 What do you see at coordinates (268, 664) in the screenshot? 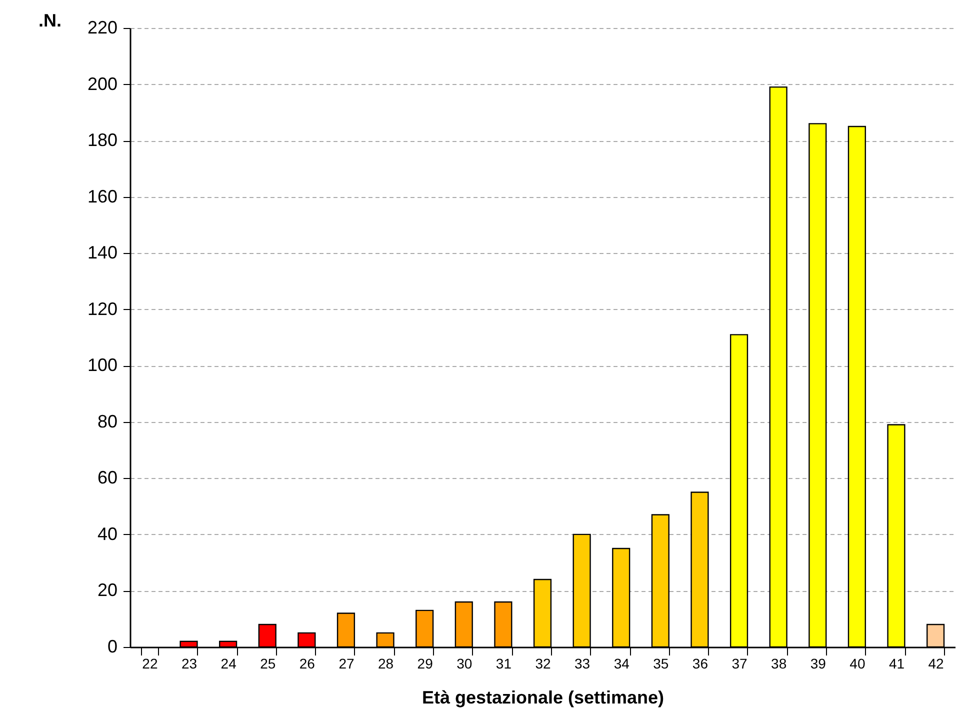
I see `x-tick-label: 25` at bounding box center [268, 664].